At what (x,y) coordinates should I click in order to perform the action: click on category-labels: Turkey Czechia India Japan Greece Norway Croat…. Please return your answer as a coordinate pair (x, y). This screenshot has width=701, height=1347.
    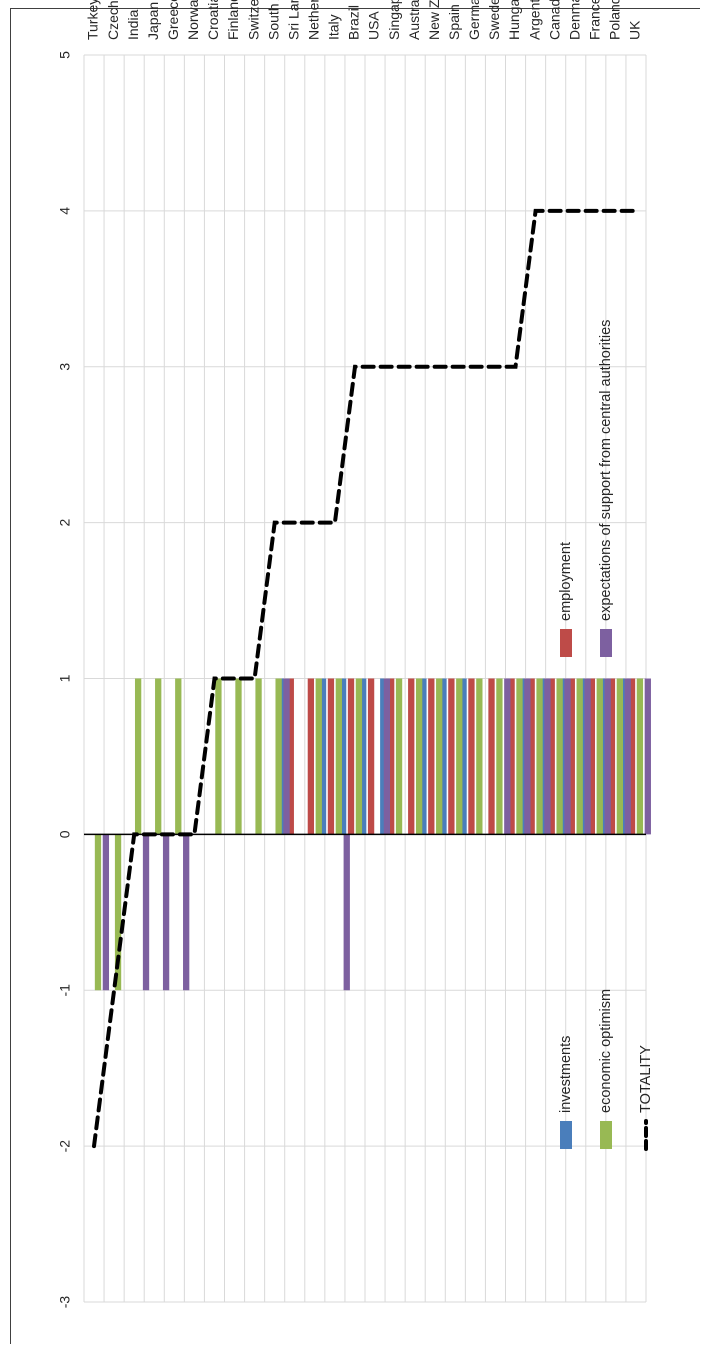
    Looking at the image, I should click on (364, 20).